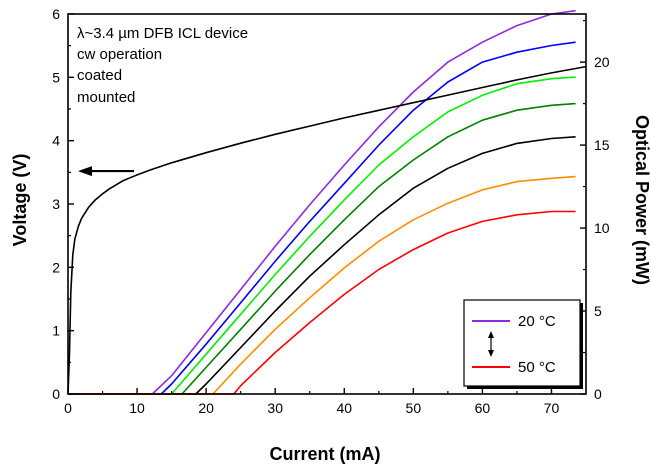 This screenshot has width=651, height=471. Describe the element at coordinates (491, 353) in the screenshot. I see `legend-range-arrow-down` at that location.